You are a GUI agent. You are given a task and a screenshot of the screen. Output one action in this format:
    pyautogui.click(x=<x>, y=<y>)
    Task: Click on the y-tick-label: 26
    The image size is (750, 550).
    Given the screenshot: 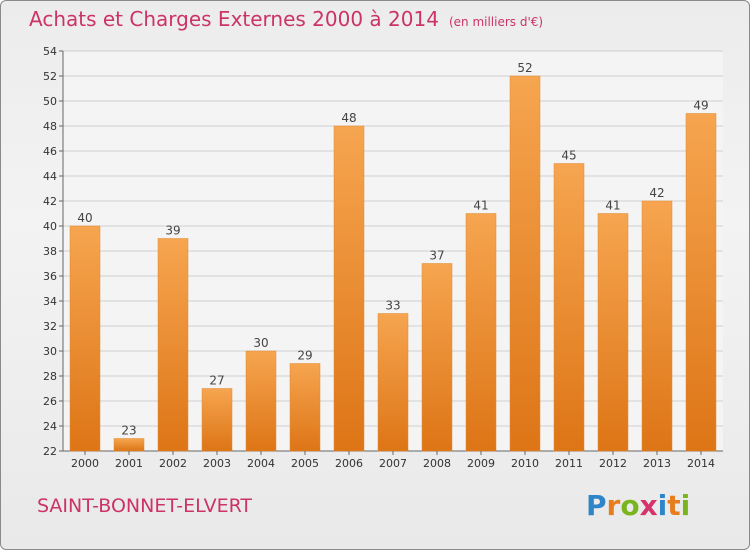 What is the action you would take?
    pyautogui.click(x=50, y=401)
    